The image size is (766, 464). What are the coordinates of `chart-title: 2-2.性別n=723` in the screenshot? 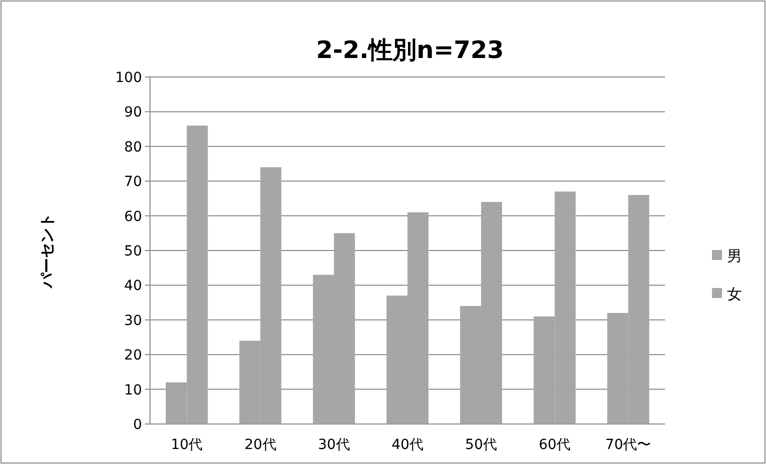 It's located at (410, 50).